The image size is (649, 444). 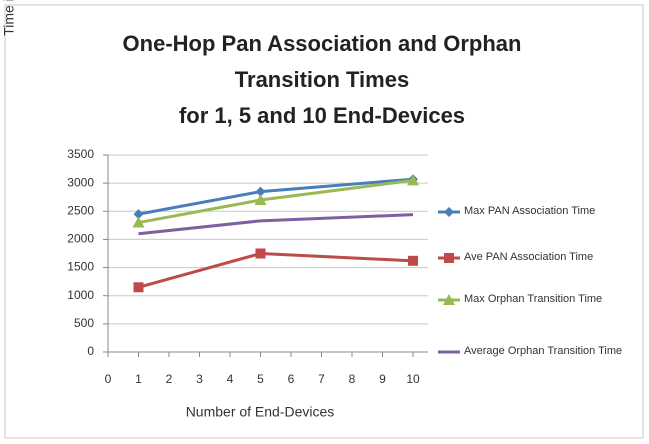 What do you see at coordinates (529, 257) in the screenshot?
I see `legend-label: Ave PAN Association Time` at bounding box center [529, 257].